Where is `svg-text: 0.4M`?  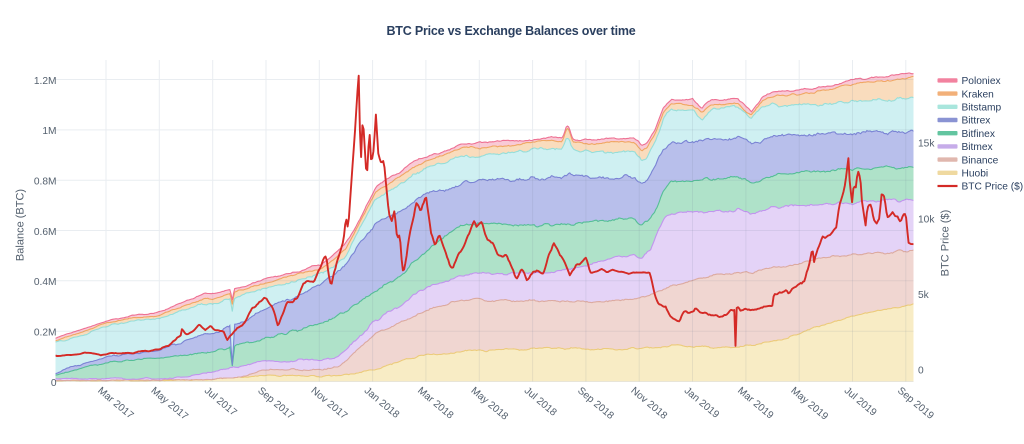 svg-text: 0.4M is located at coordinates (45, 282).